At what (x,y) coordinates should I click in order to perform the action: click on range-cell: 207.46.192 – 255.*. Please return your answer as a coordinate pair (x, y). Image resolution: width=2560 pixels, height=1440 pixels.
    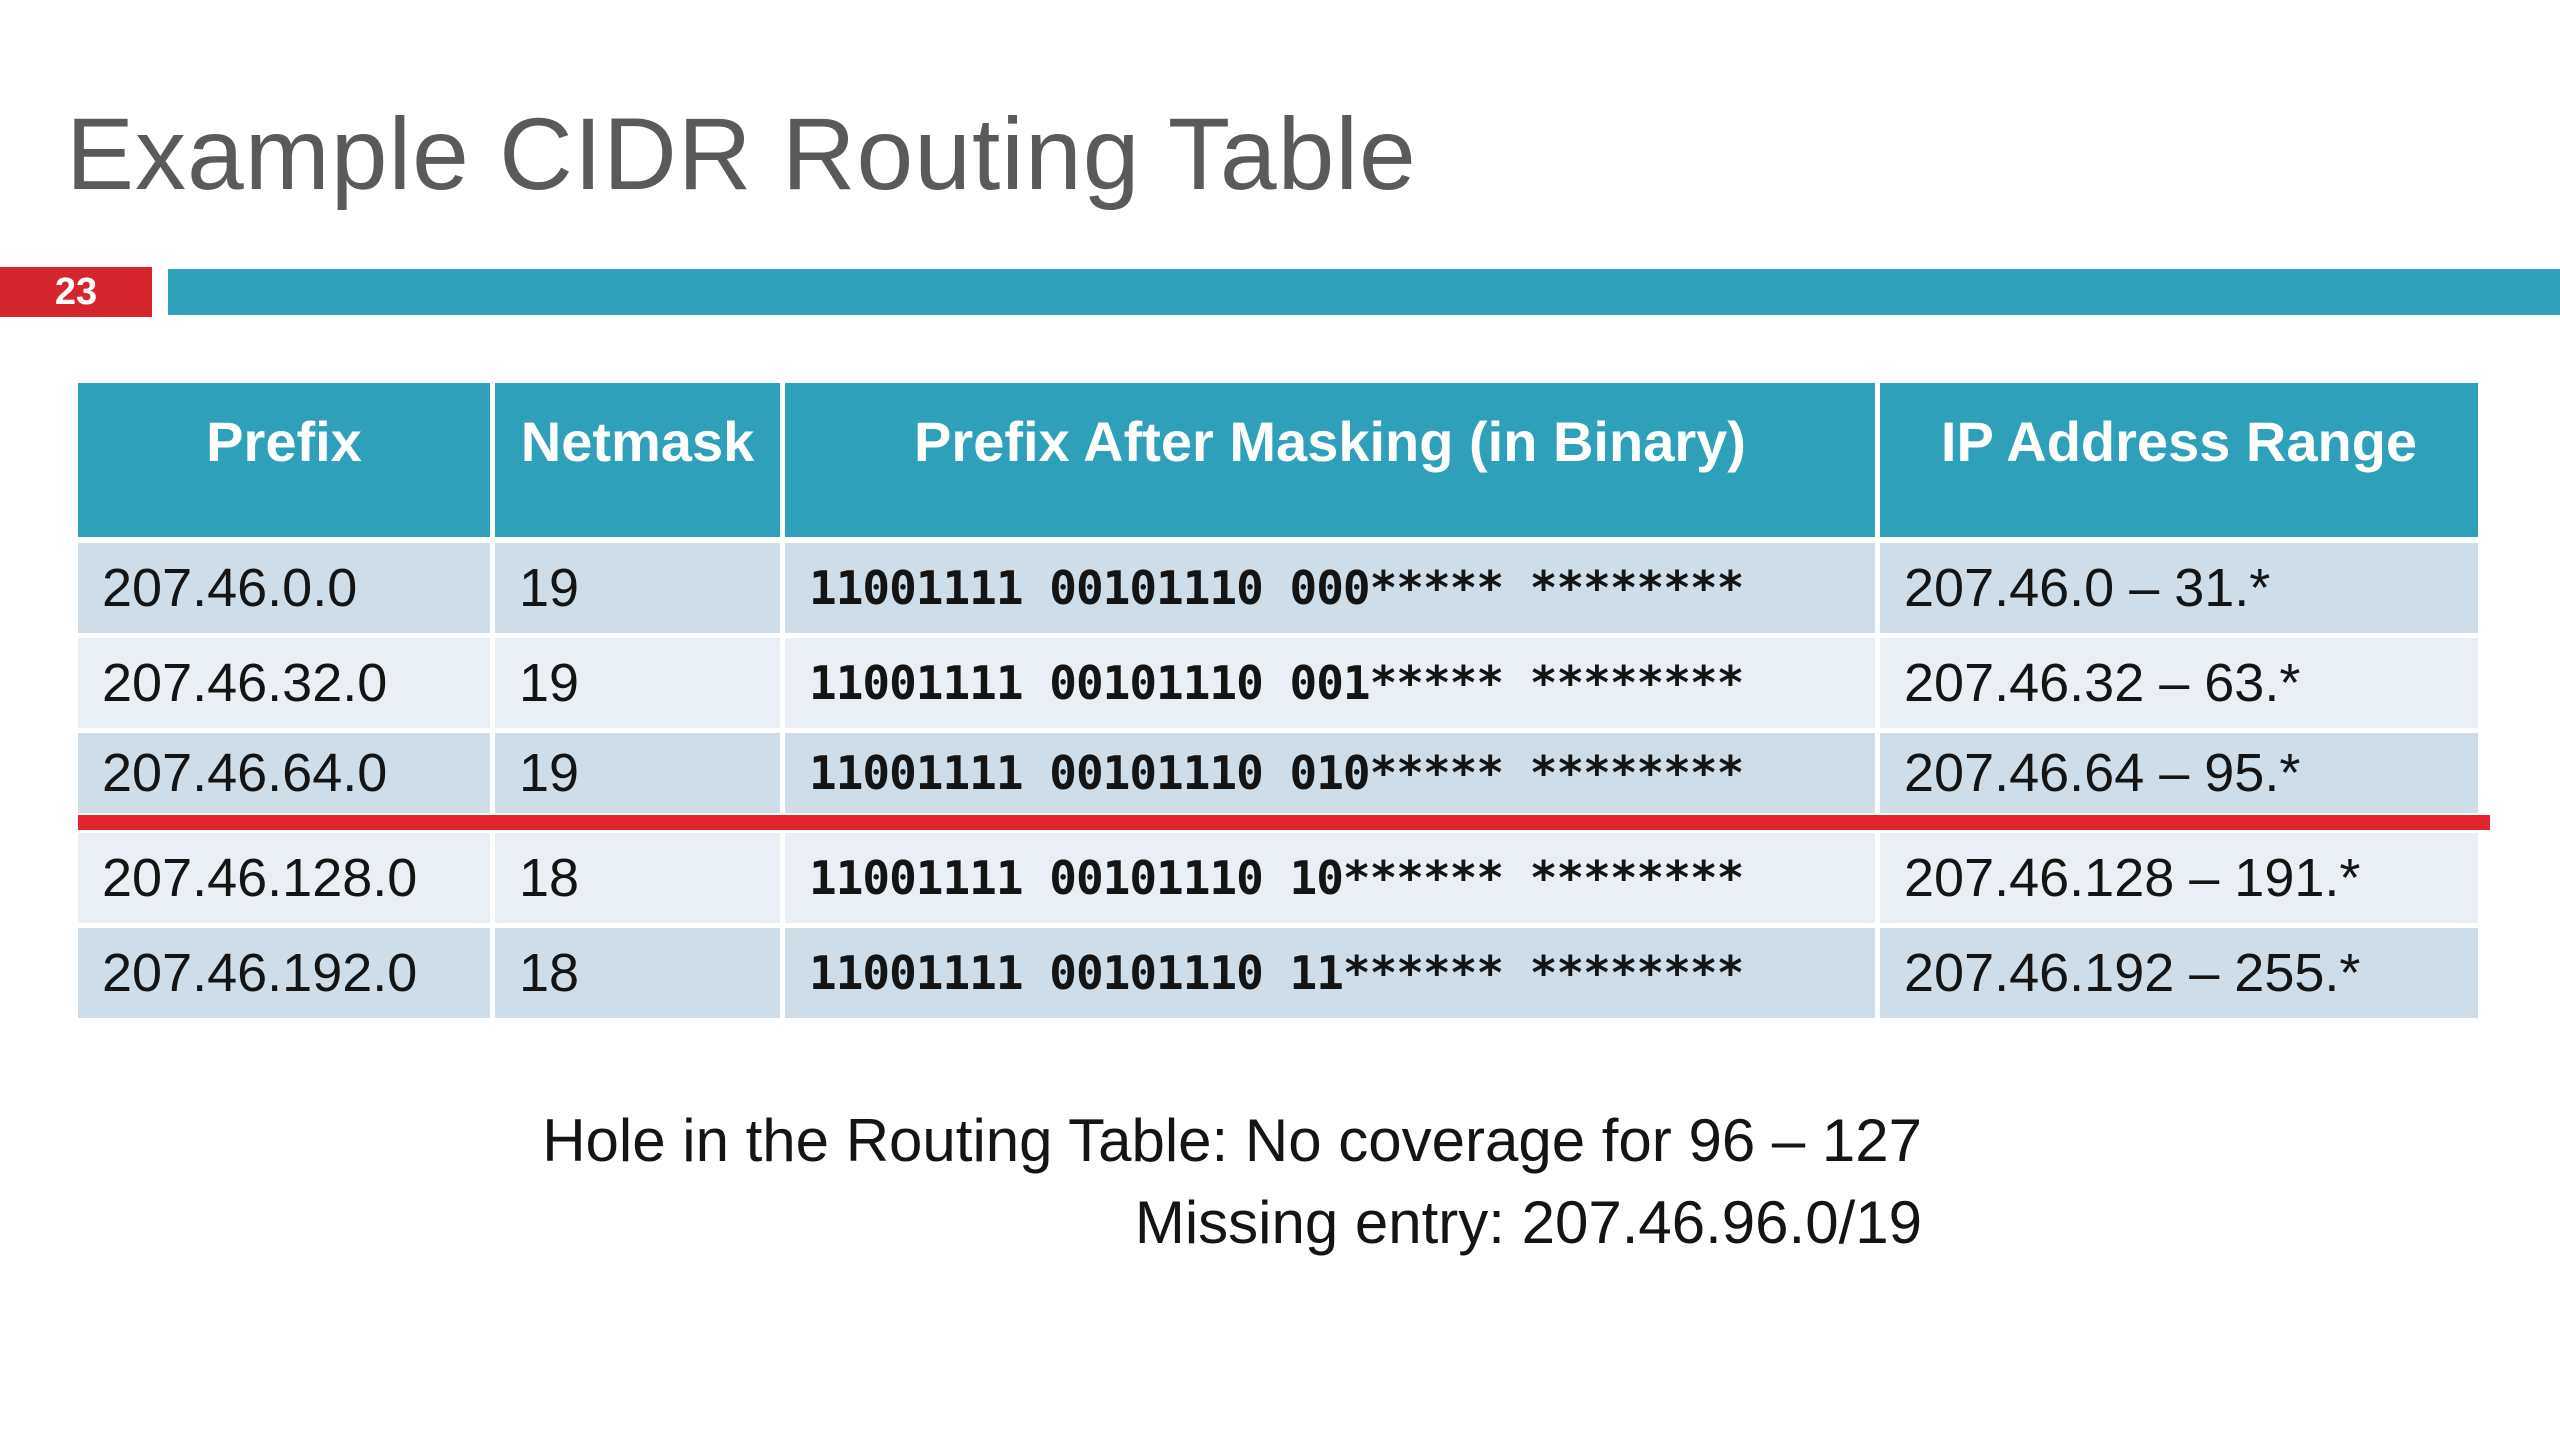
    Looking at the image, I should click on (2179, 973).